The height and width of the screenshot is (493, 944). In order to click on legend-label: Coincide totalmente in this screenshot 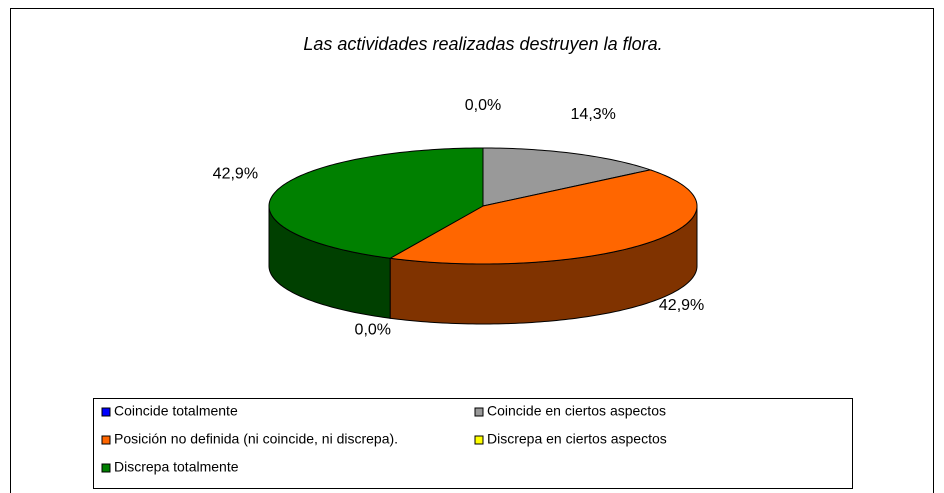, I will do `click(176, 411)`.